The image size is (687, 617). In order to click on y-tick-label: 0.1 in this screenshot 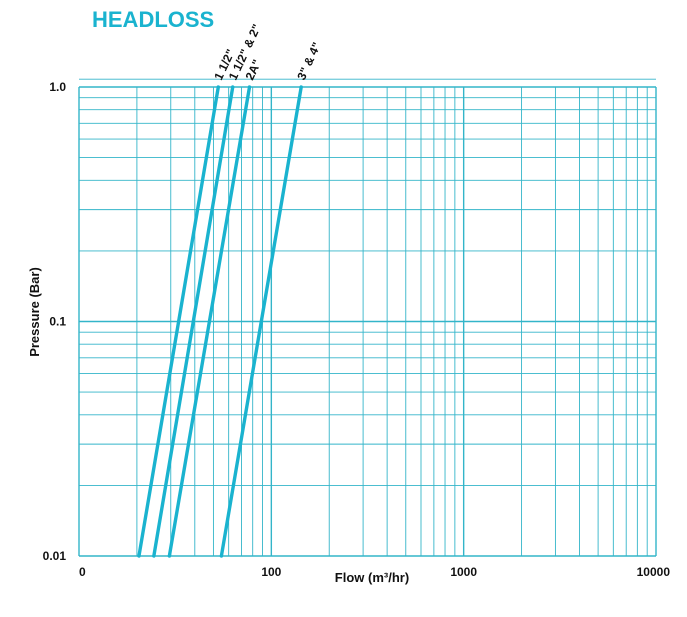, I will do `click(57, 322)`.